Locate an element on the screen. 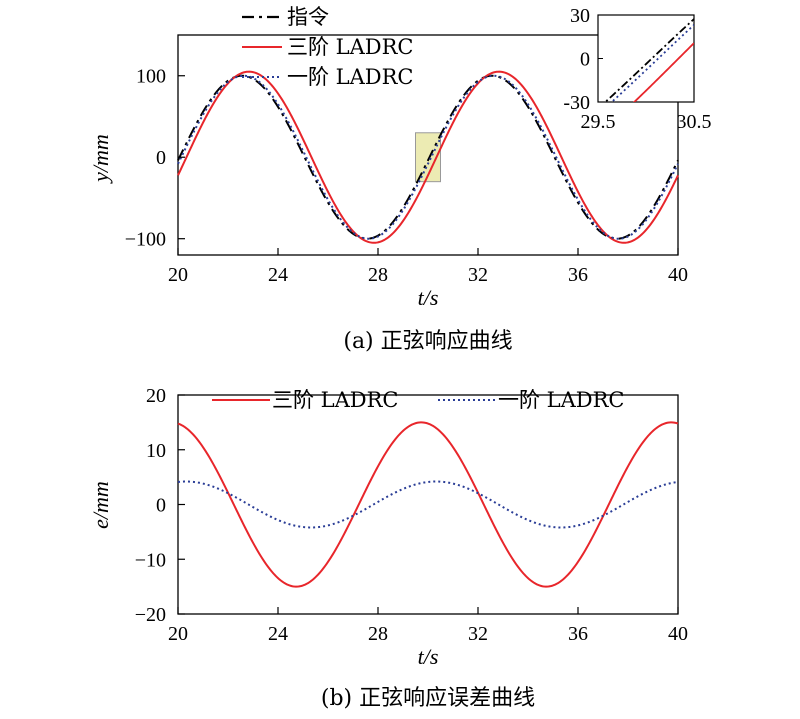 The width and height of the screenshot is (800, 719). chart-b-caption: (b) 正弦响应误差曲线 is located at coordinates (428, 698).